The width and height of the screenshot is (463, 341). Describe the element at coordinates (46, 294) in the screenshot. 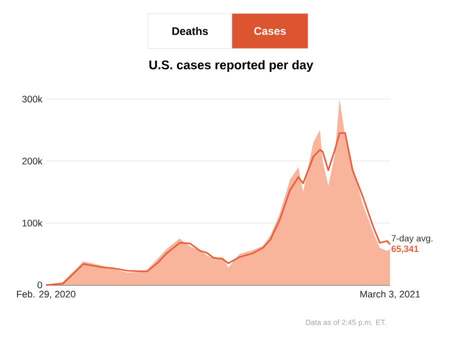

I see `x-tick-label: Feb. 29, 2020` at that location.